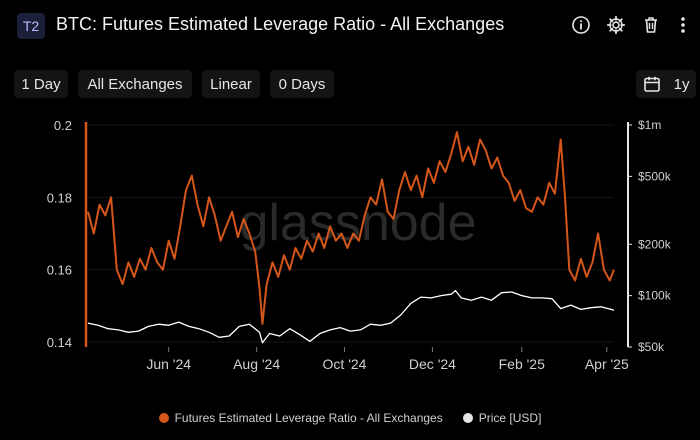  Describe the element at coordinates (651, 25) in the screenshot. I see `trash-icon` at that location.